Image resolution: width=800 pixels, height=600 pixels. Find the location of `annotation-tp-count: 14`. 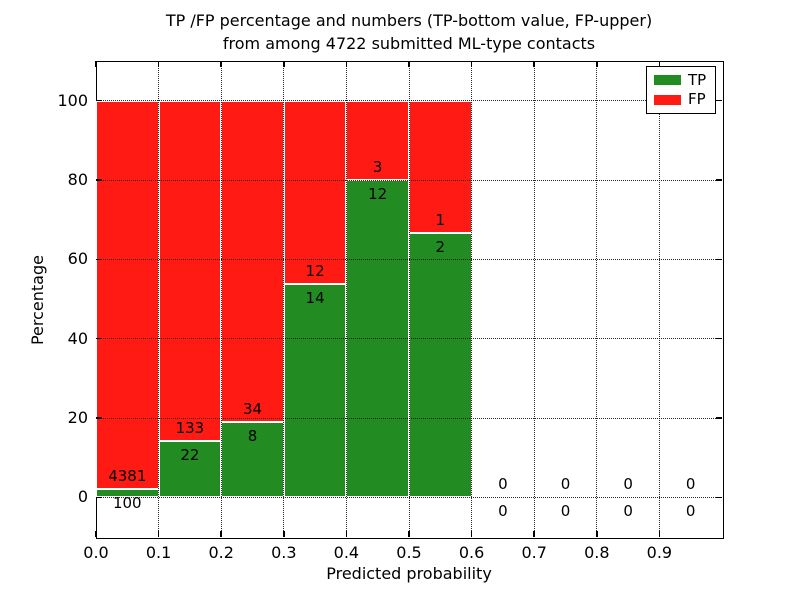

annotation-tp-count: 14 is located at coordinates (315, 297).